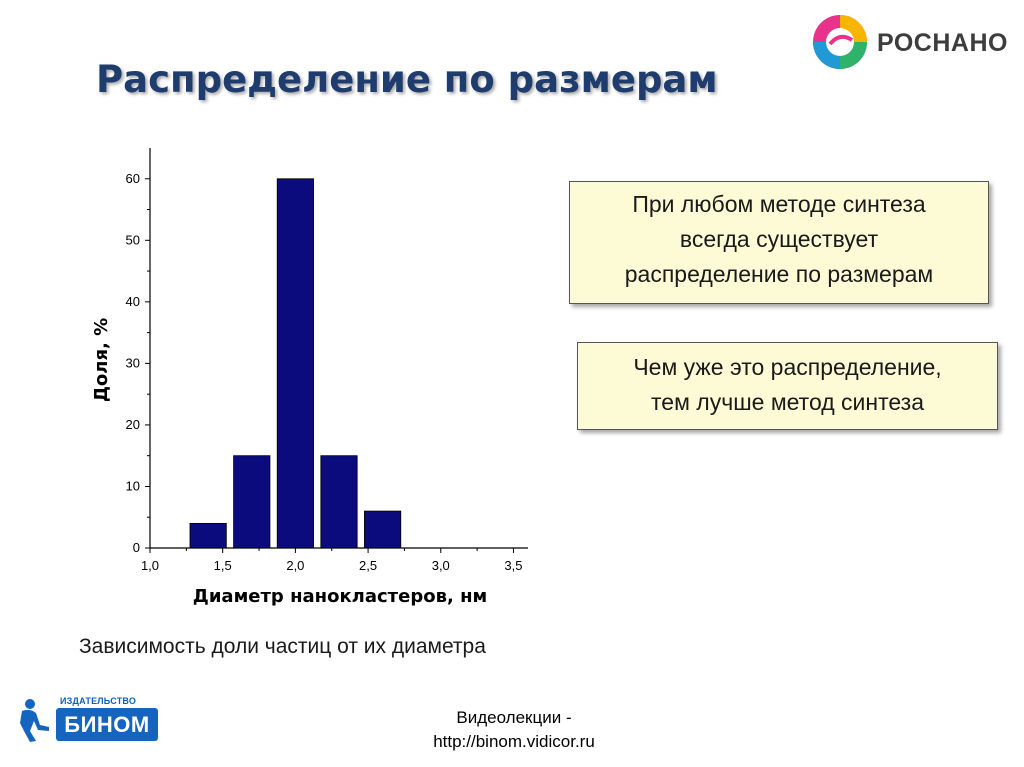 The height and width of the screenshot is (767, 1024). I want to click on x-tick-label: 3,5, so click(513, 565).